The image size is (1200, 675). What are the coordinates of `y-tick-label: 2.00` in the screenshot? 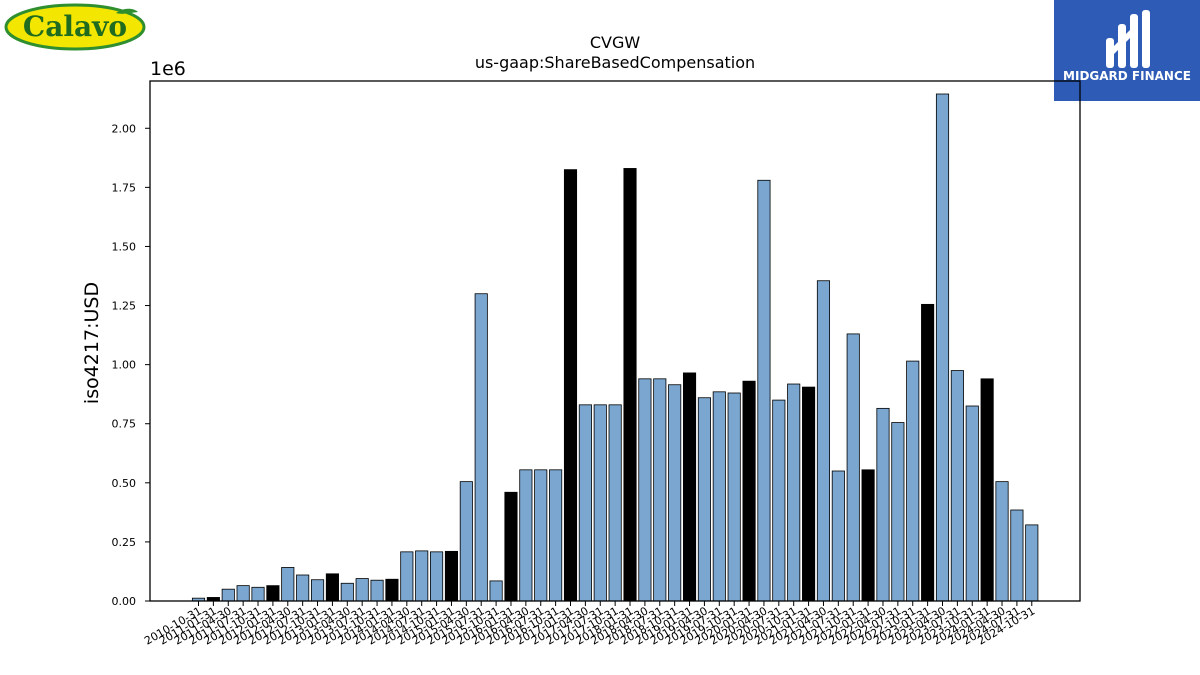 It's located at (124, 128).